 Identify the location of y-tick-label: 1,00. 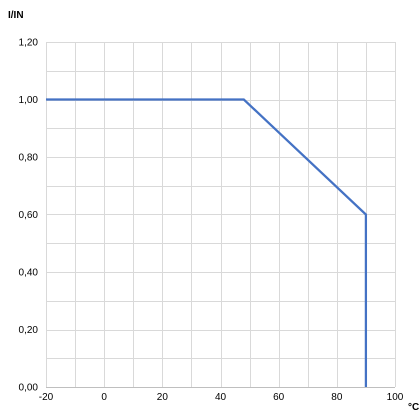
(29, 100).